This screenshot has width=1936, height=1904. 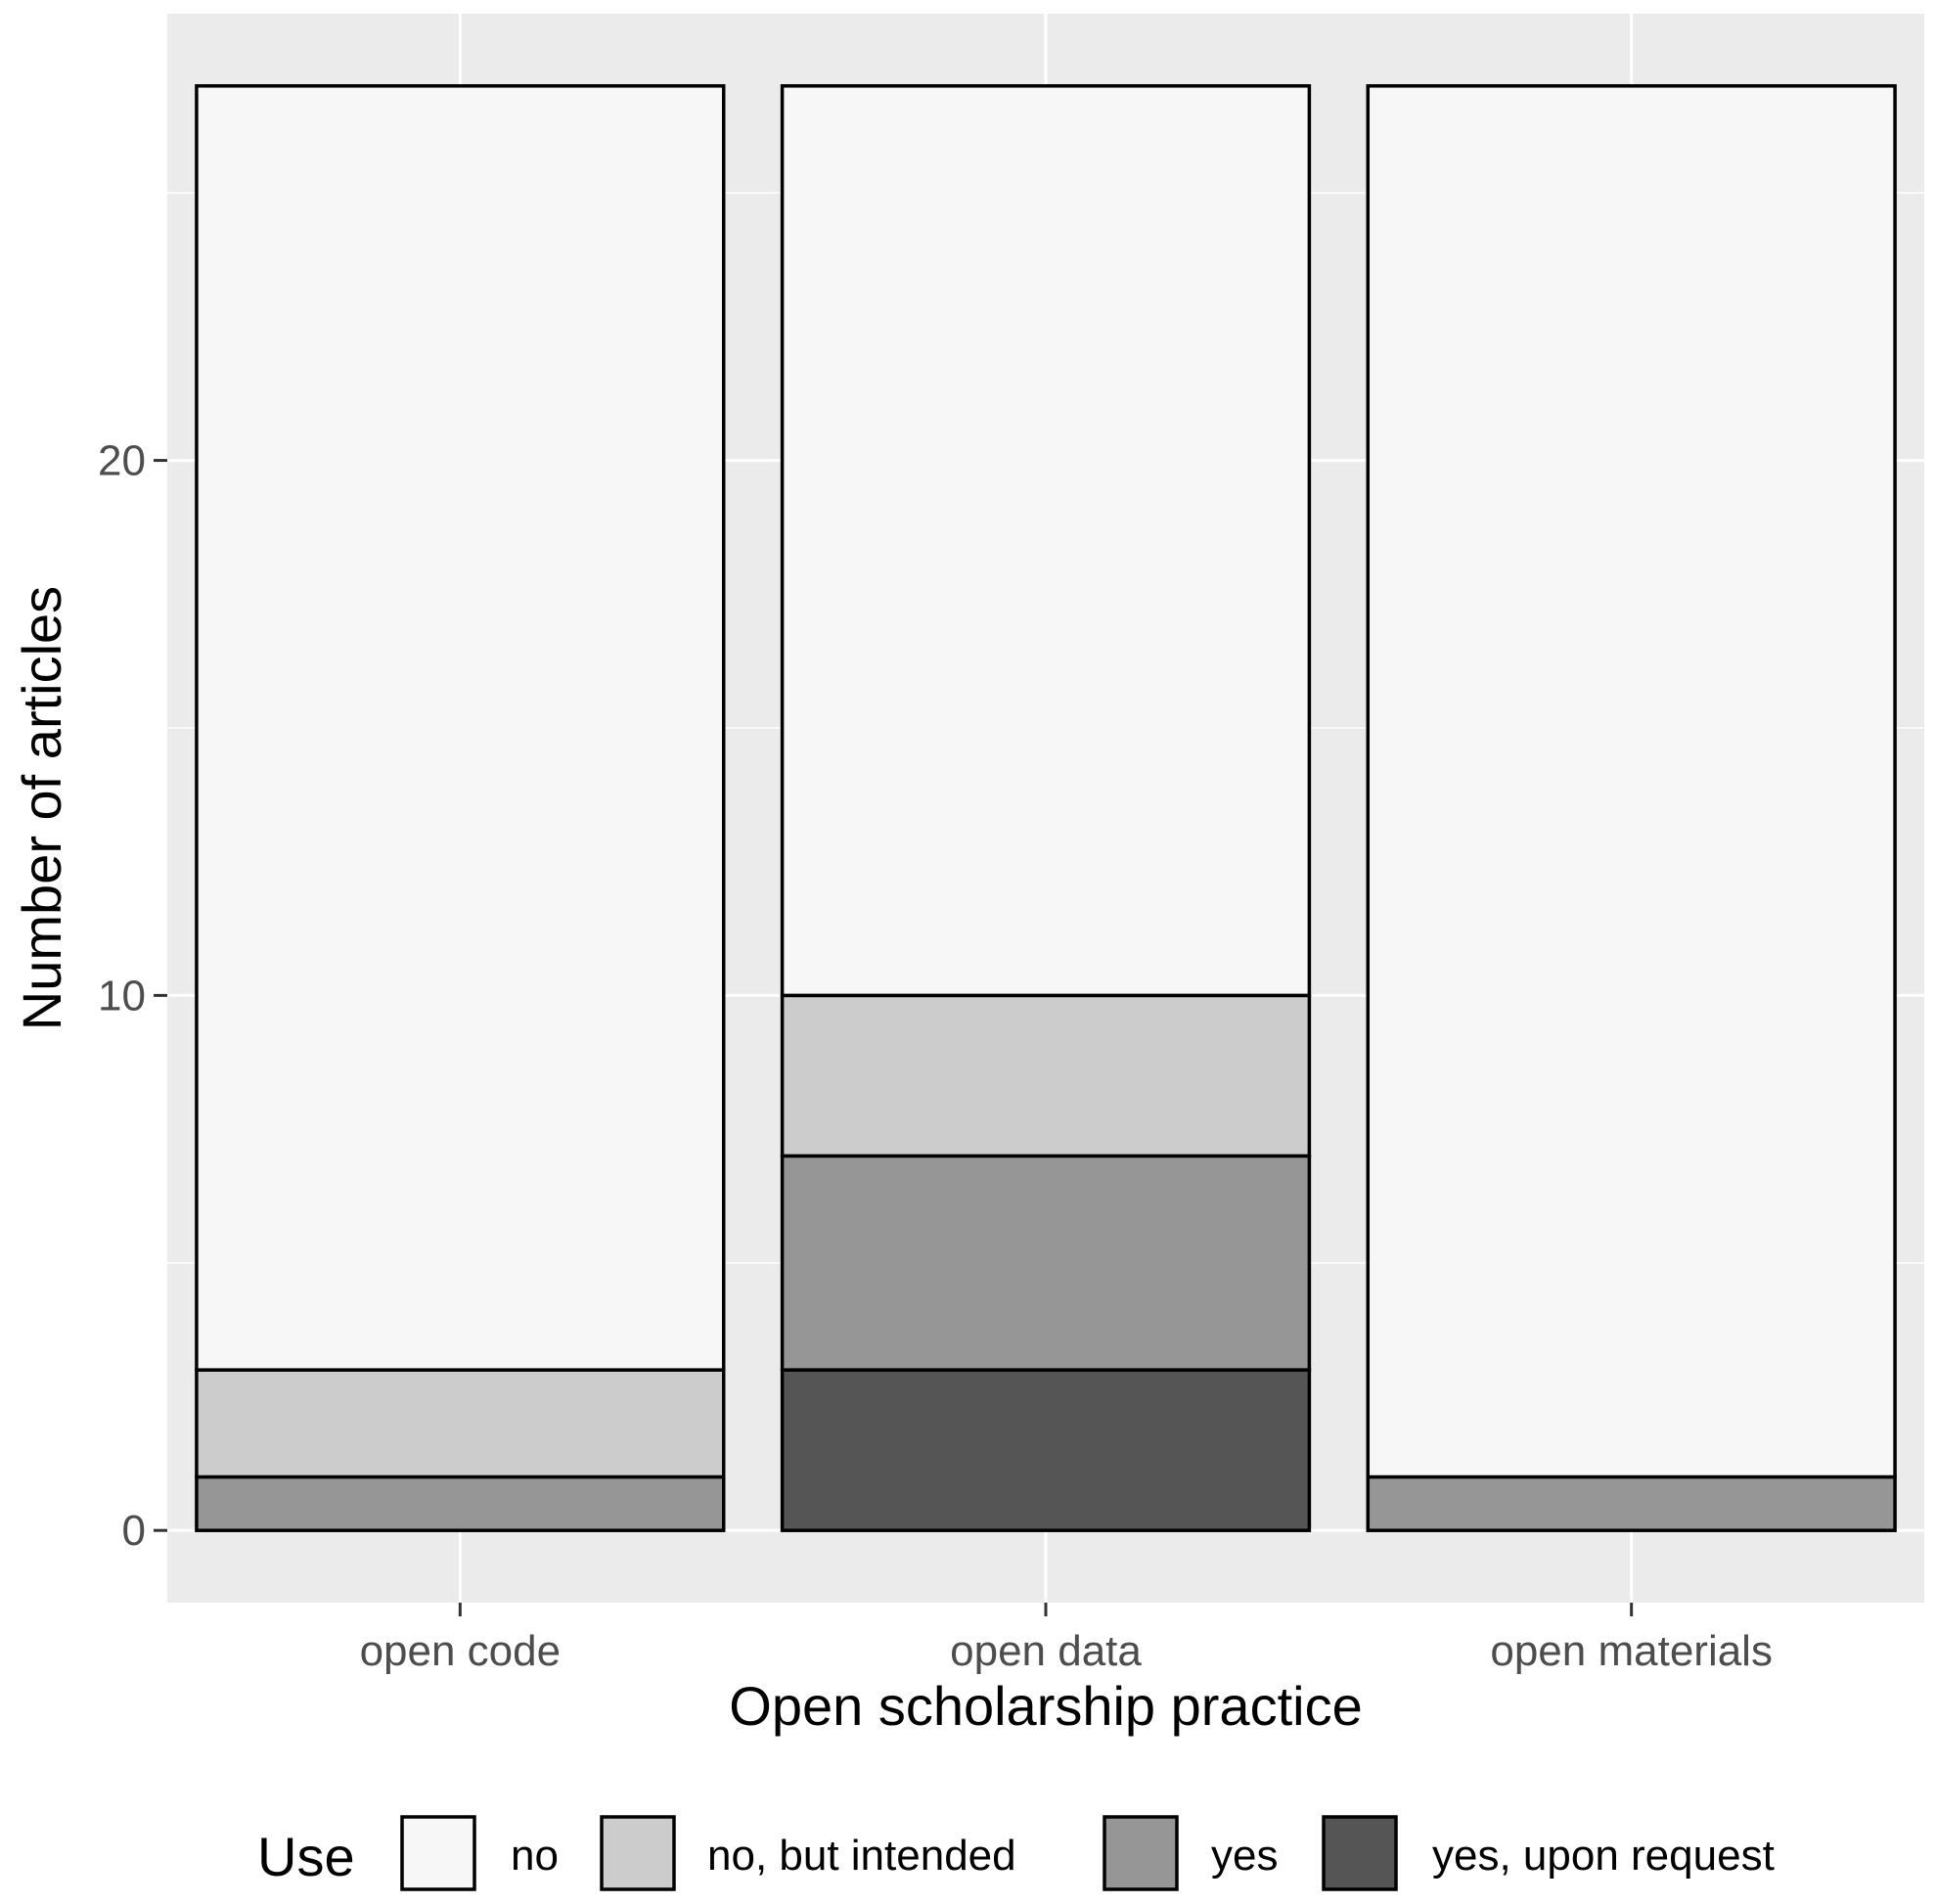 What do you see at coordinates (535, 1856) in the screenshot?
I see `legend-label: no` at bounding box center [535, 1856].